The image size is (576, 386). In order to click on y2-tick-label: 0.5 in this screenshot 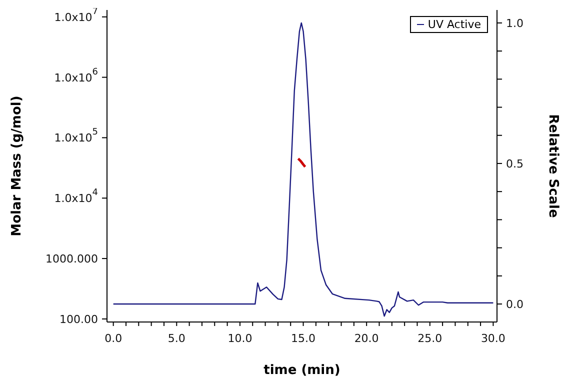, I will do `click(515, 163)`.